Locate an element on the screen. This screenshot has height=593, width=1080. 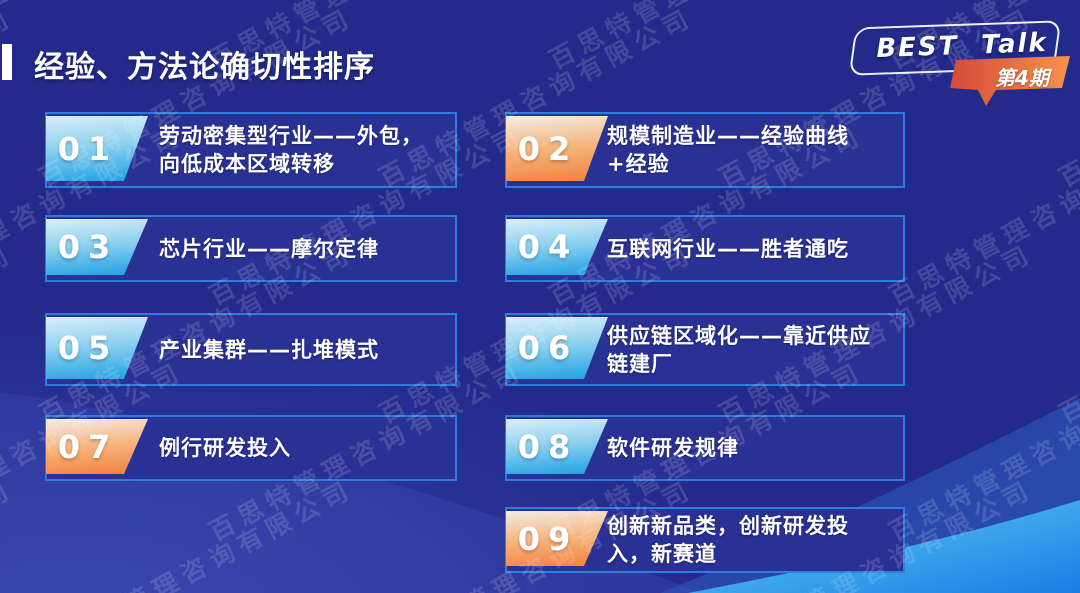
list-item: 09 创新新品类，创新研发投入，新赛道 is located at coordinates (705, 540).